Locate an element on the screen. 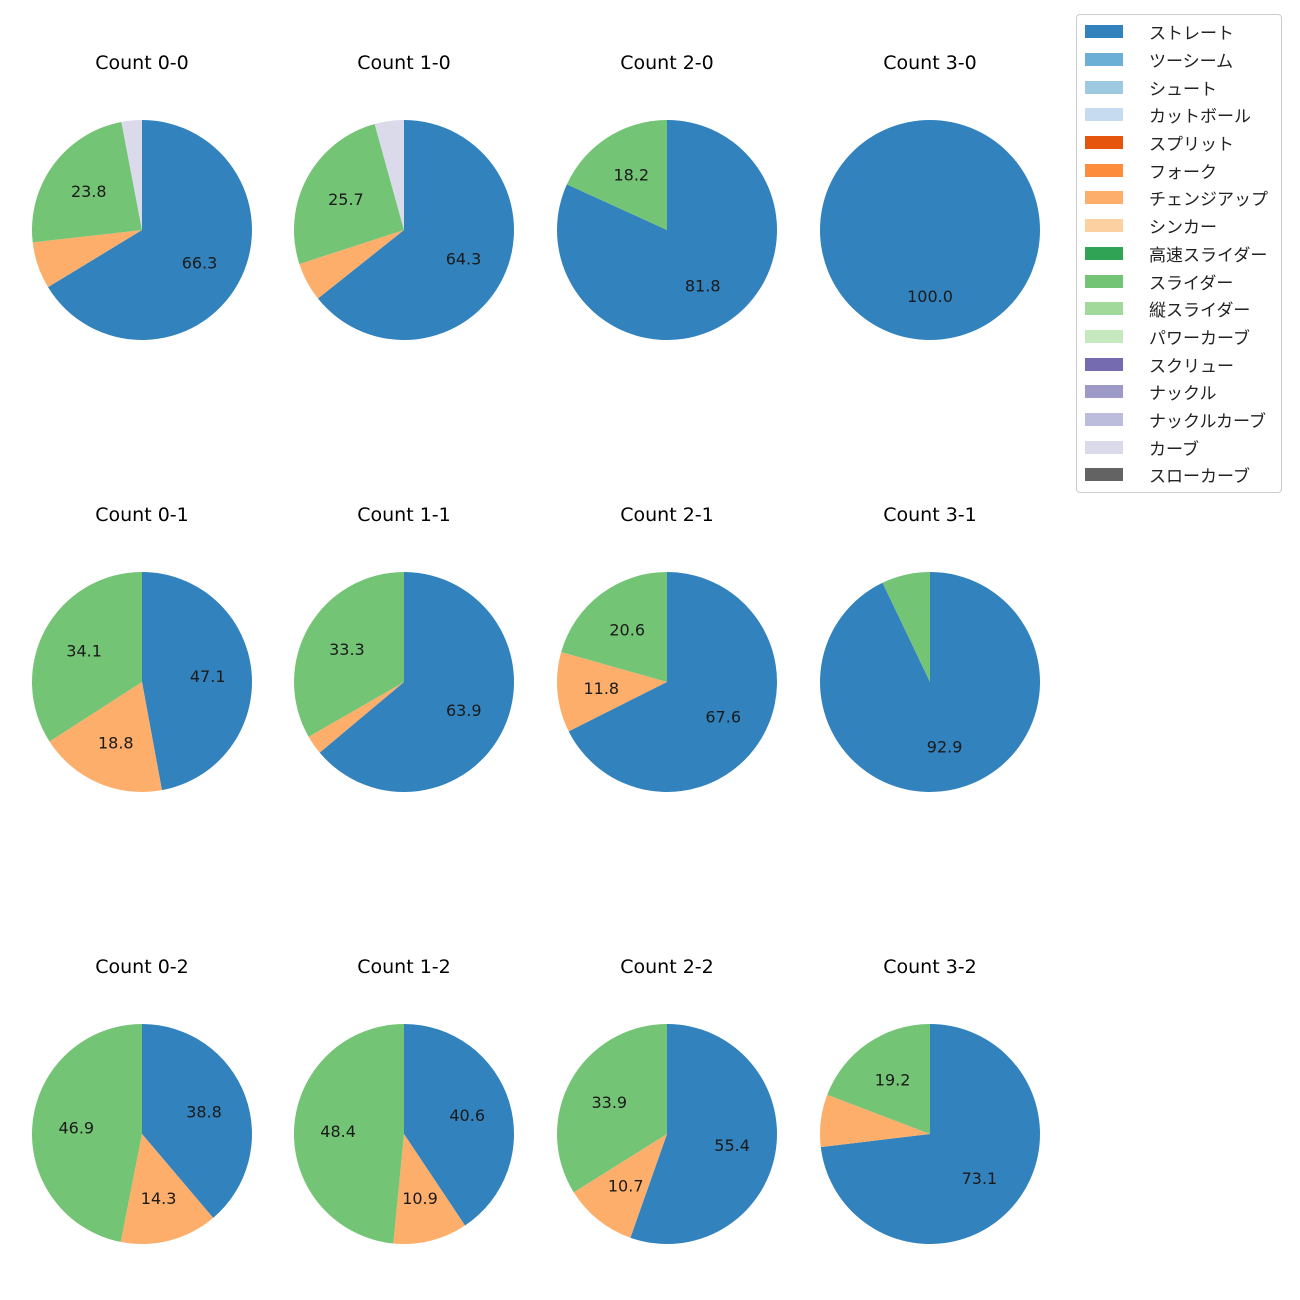 The image size is (1300, 1300). slice-label: 55.4 is located at coordinates (732, 1145).